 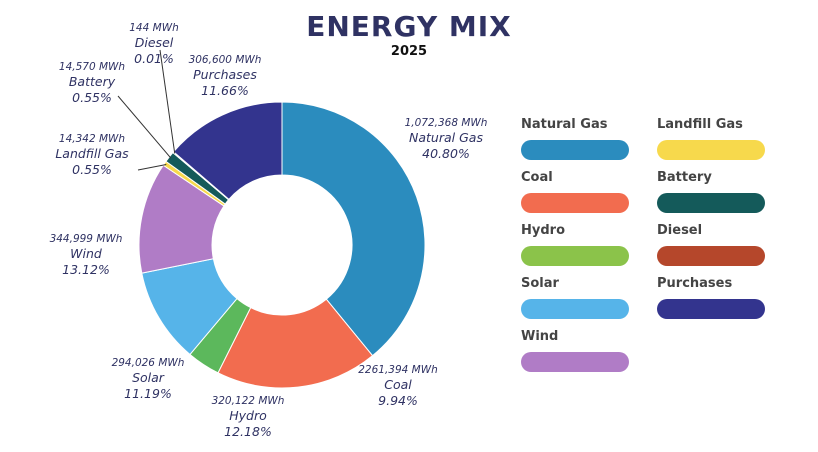 I want to click on slice-coal, so click(x=295, y=343).